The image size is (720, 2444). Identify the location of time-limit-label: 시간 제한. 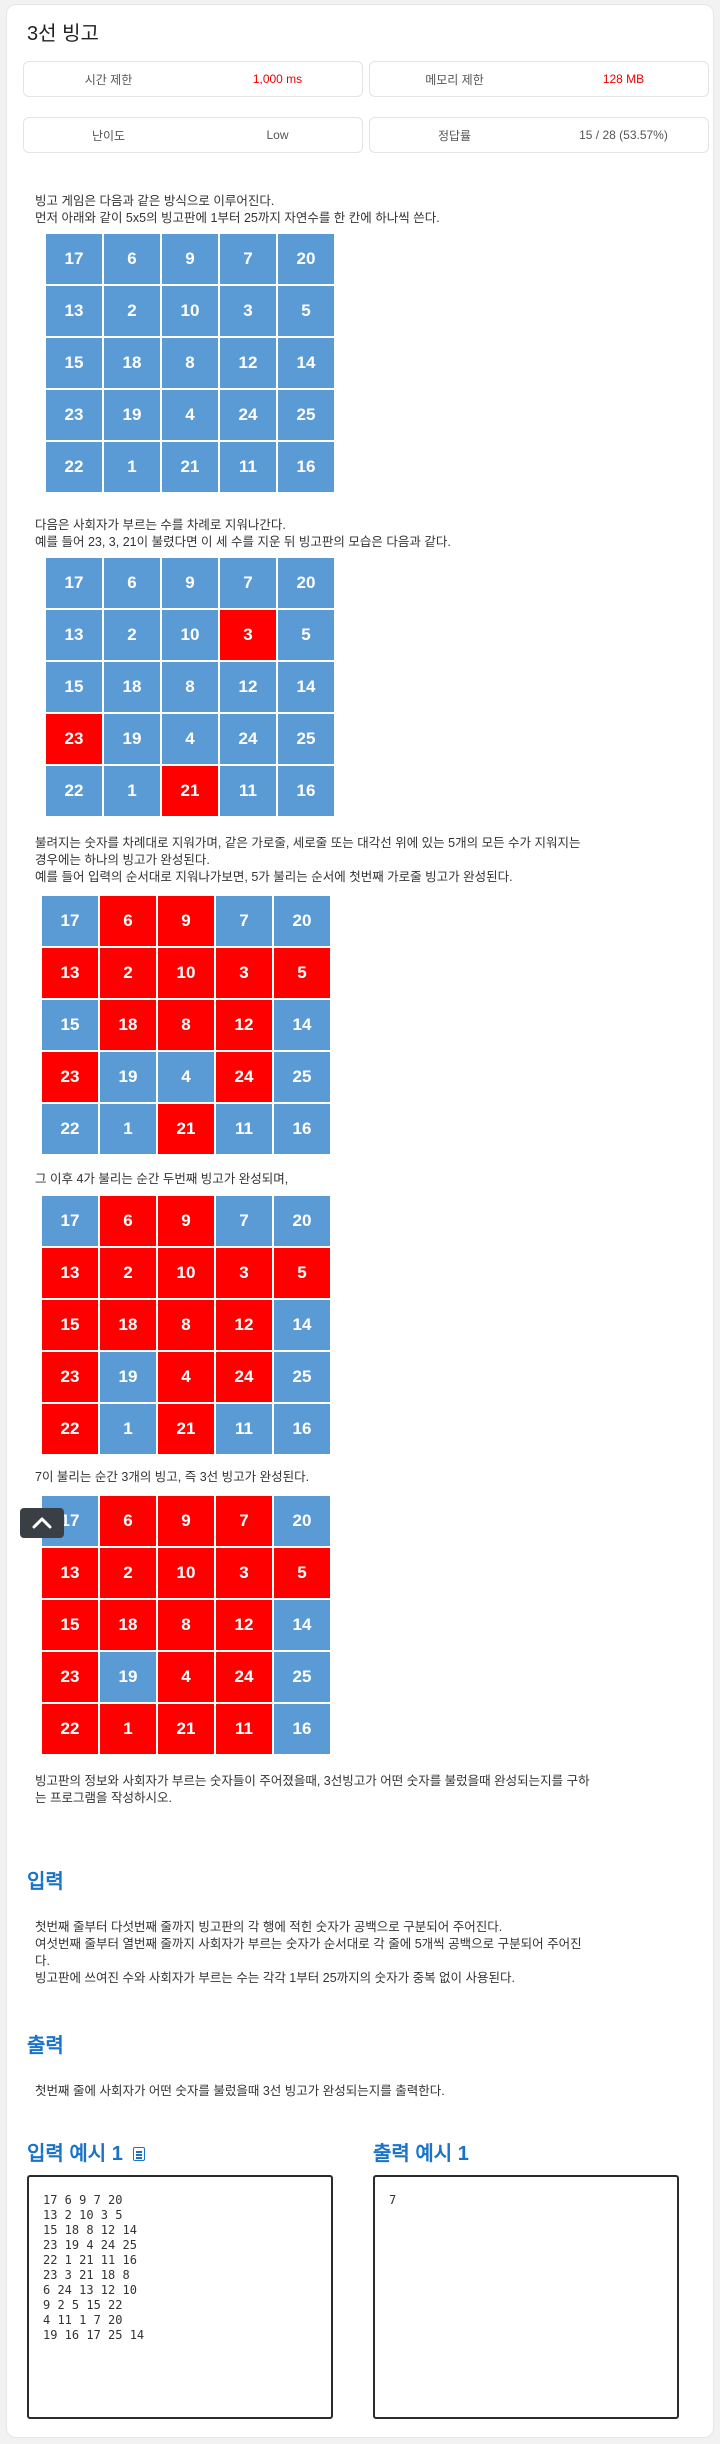
(108, 79).